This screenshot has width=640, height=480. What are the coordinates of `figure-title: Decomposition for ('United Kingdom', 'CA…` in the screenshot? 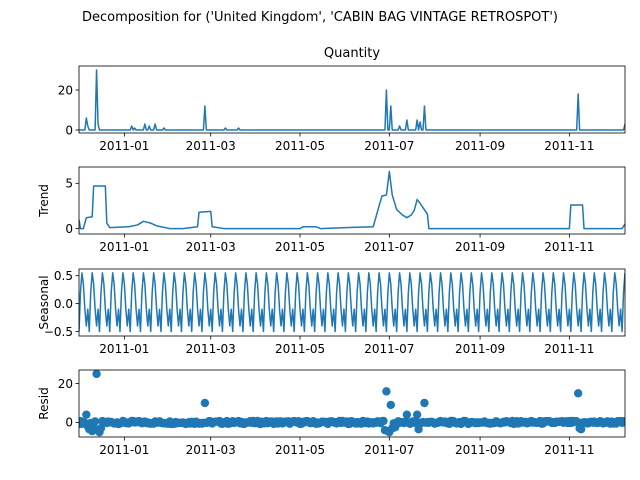 It's located at (320, 17).